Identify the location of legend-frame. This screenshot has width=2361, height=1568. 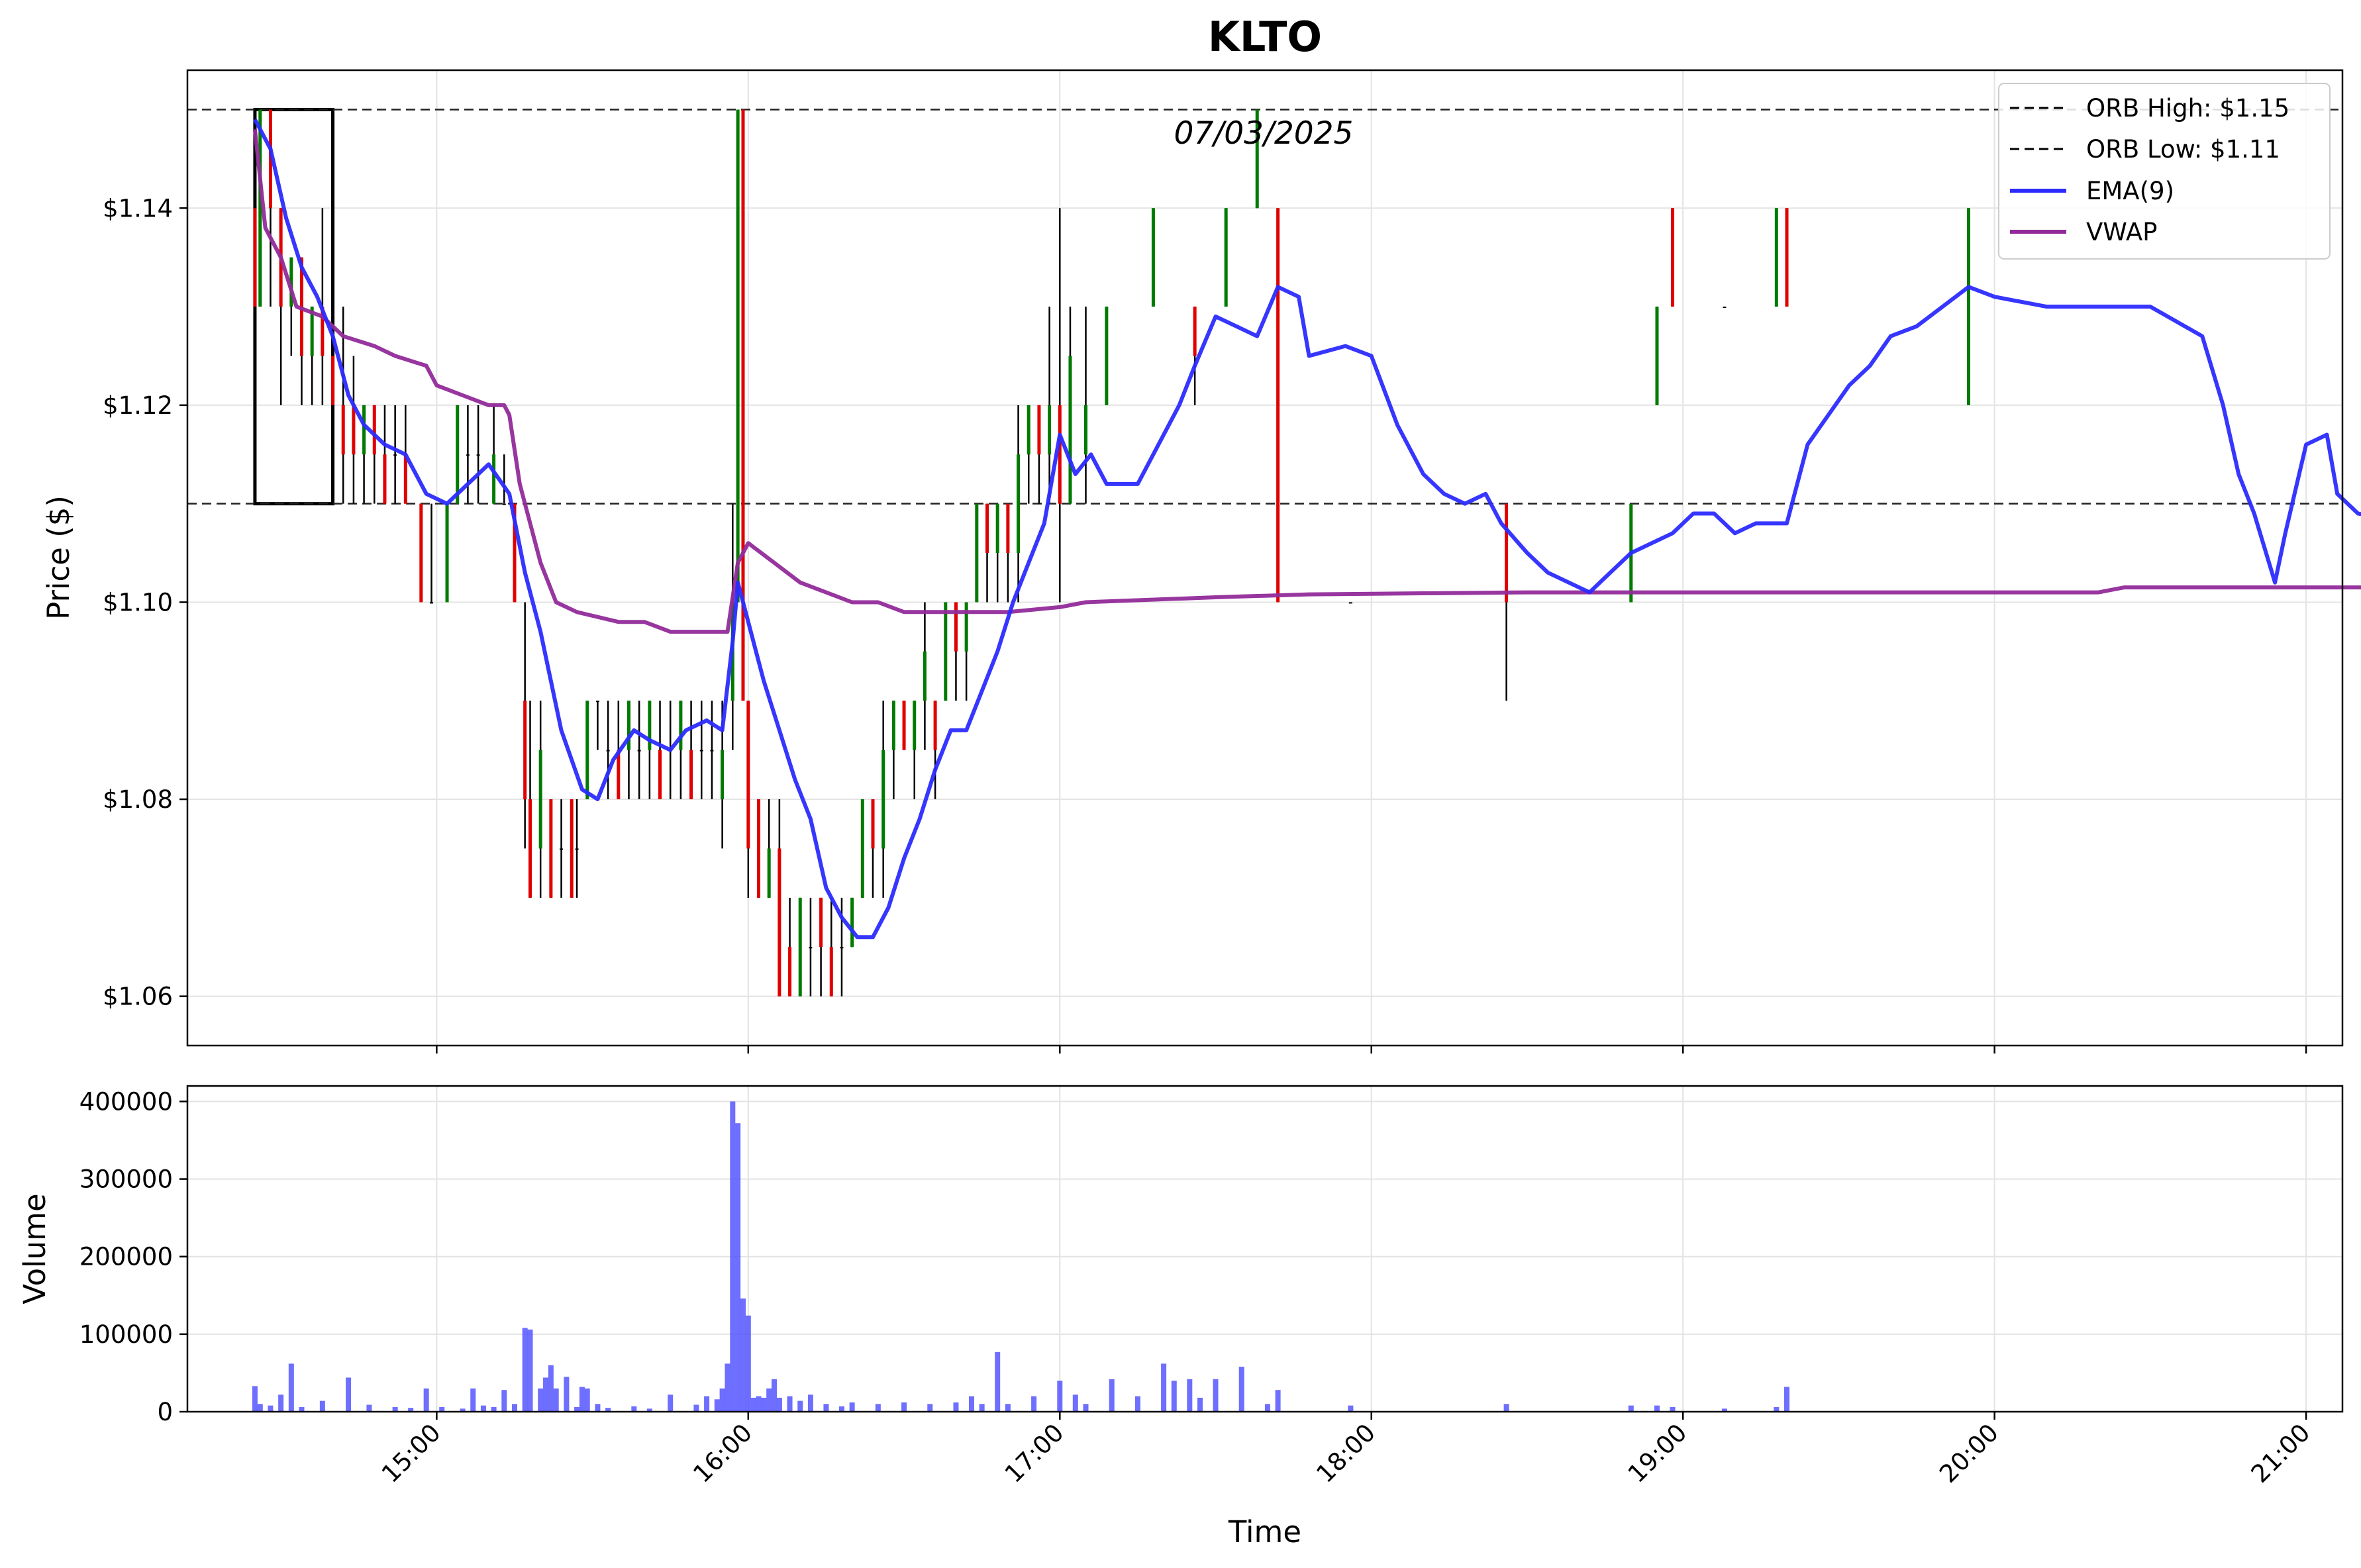
(2164, 171).